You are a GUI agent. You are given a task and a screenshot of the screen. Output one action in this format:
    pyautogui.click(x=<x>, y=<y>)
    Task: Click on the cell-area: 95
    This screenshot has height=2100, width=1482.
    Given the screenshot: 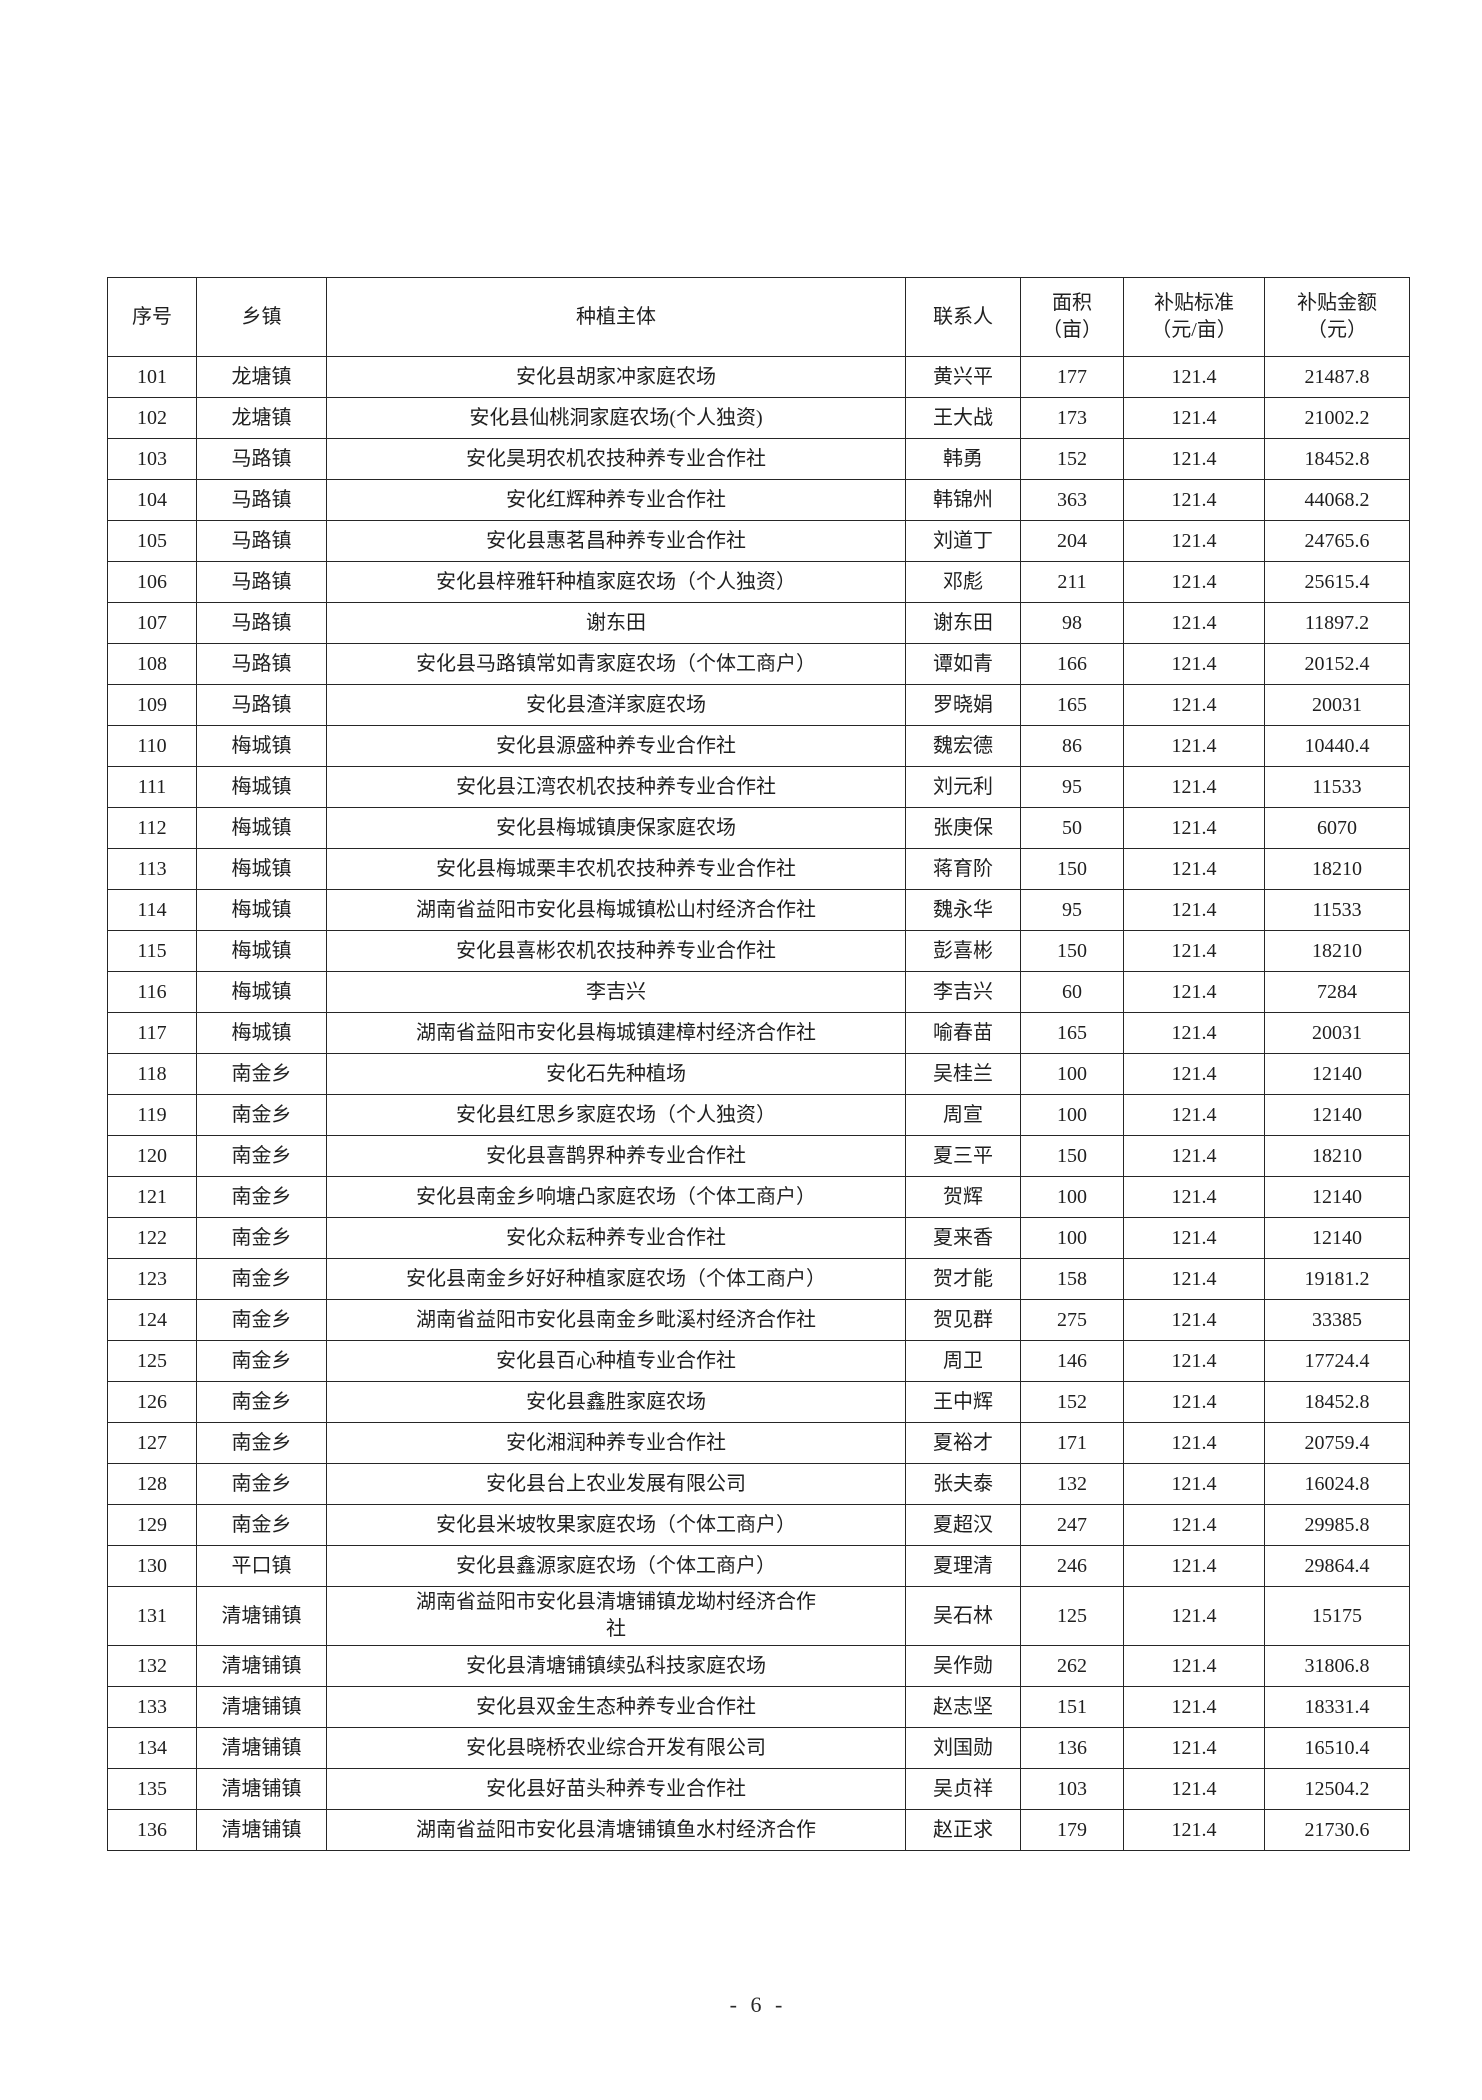 What is the action you would take?
    pyautogui.click(x=1072, y=910)
    